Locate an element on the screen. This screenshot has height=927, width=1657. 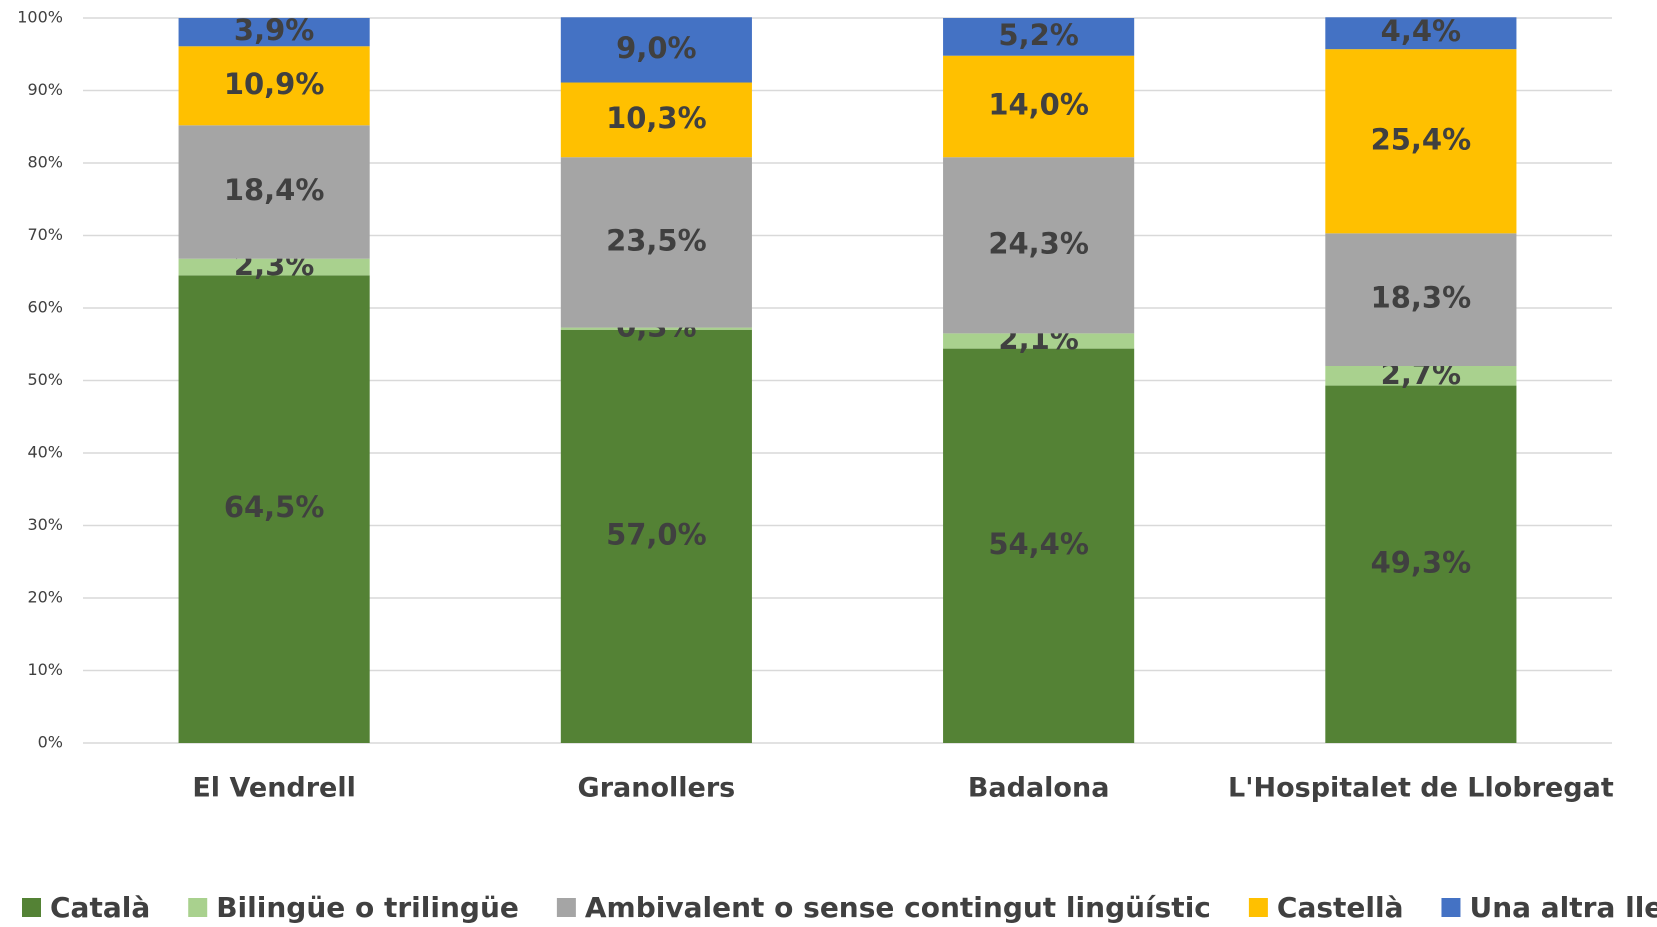
data-label: 64,5% is located at coordinates (274, 507).